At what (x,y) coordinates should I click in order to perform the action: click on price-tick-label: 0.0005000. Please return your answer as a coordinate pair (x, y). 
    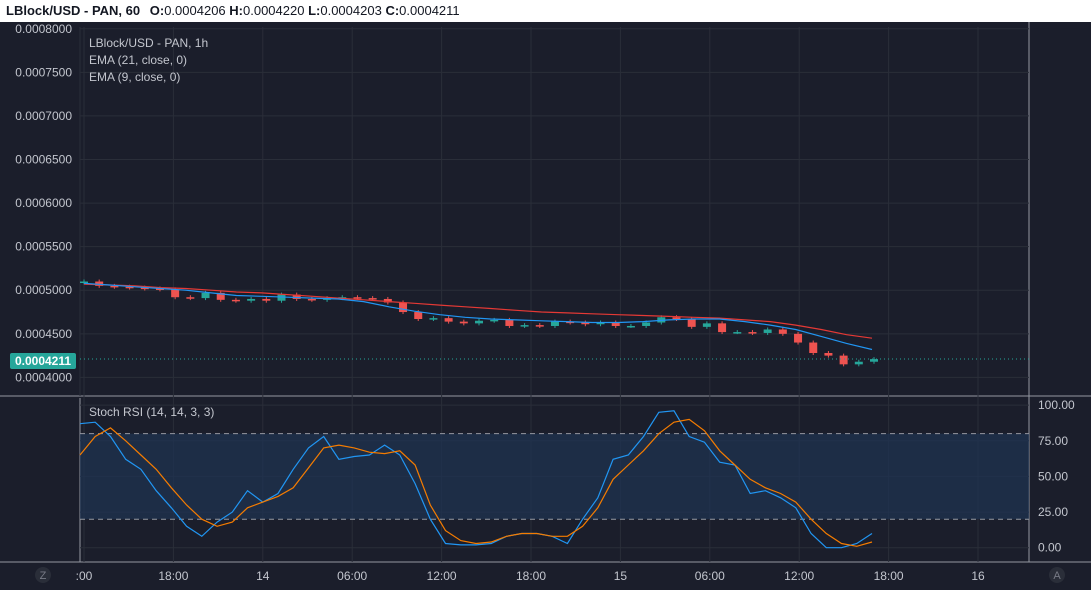
    Looking at the image, I should click on (43, 290).